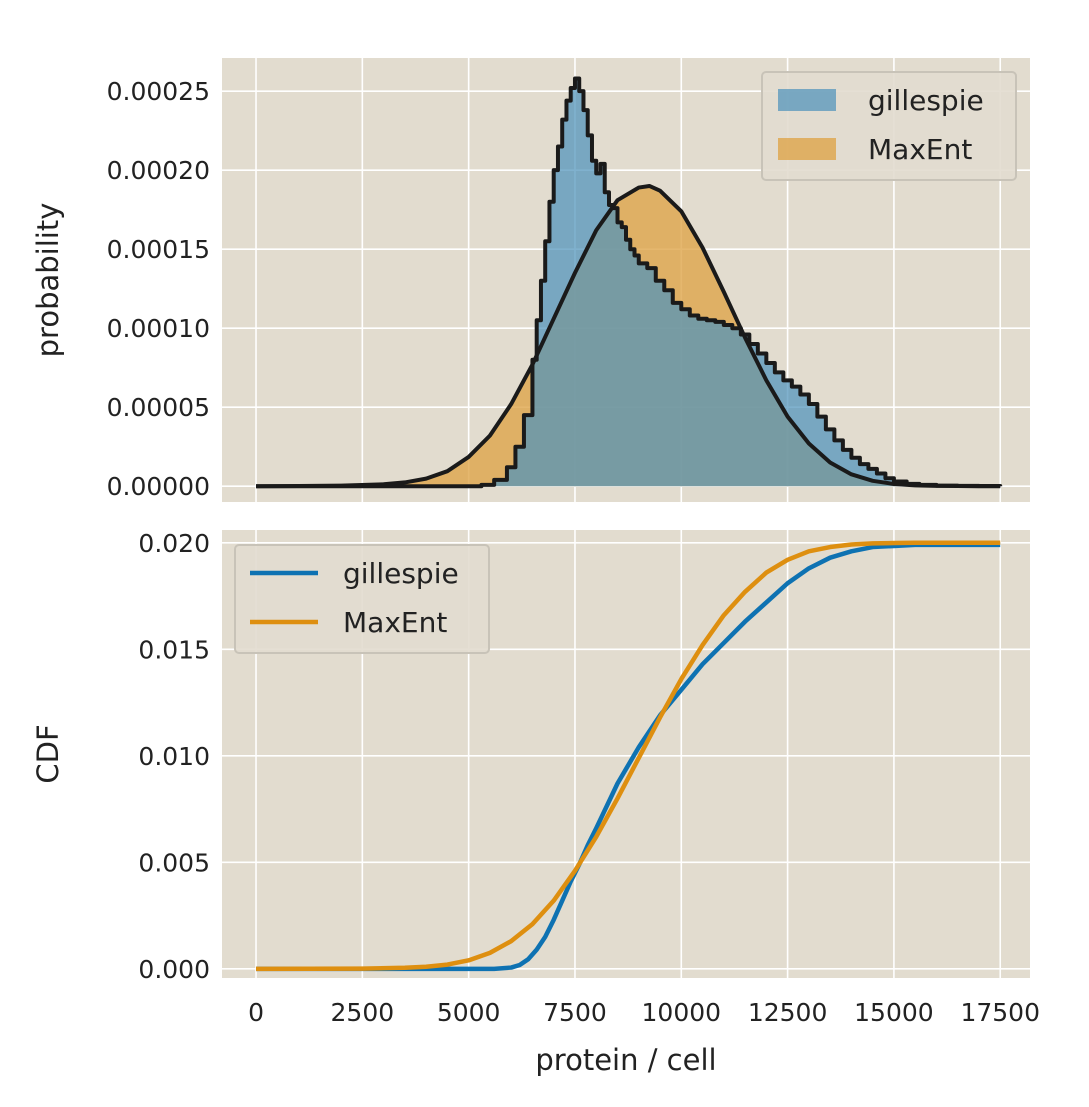 The height and width of the screenshot is (1107, 1089). I want to click on x-axis-label: protein / cell, so click(625, 1060).